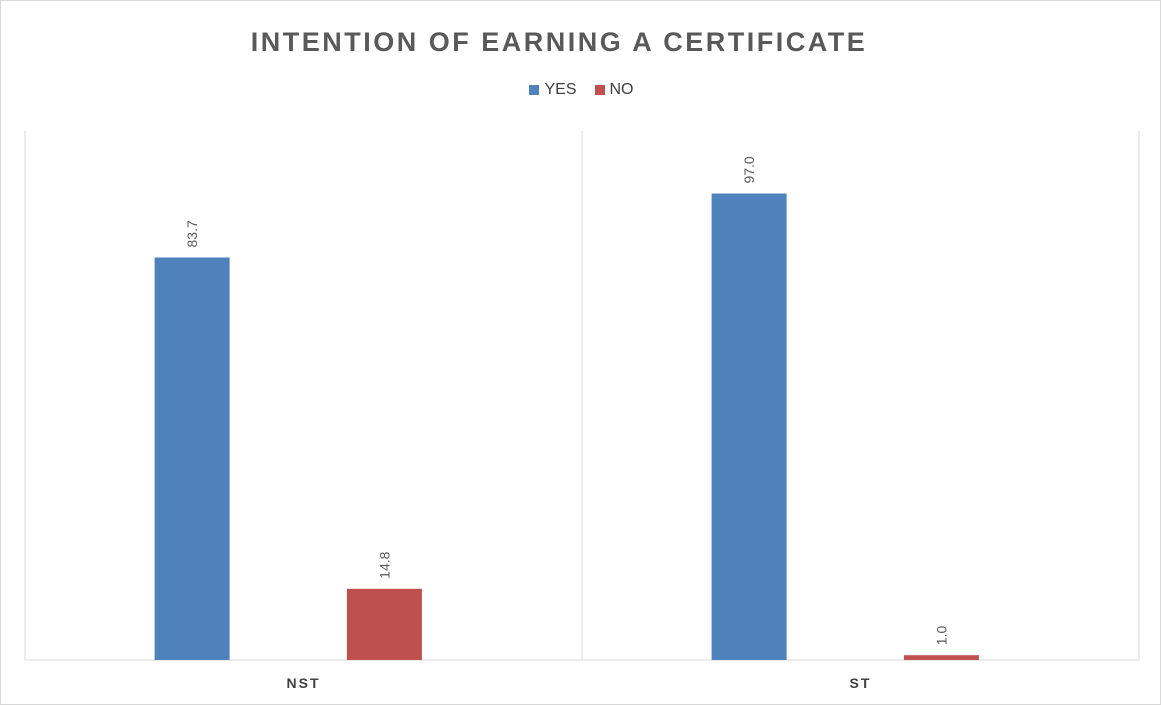  Describe the element at coordinates (861, 683) in the screenshot. I see `x-tick-label: ST` at that location.